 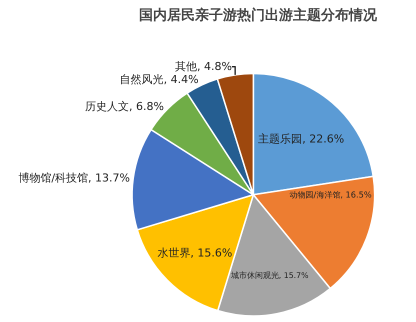 What do you see at coordinates (331, 194) in the screenshot?
I see `slice-label: 动物园/海洋馆, 16.5%` at bounding box center [331, 194].